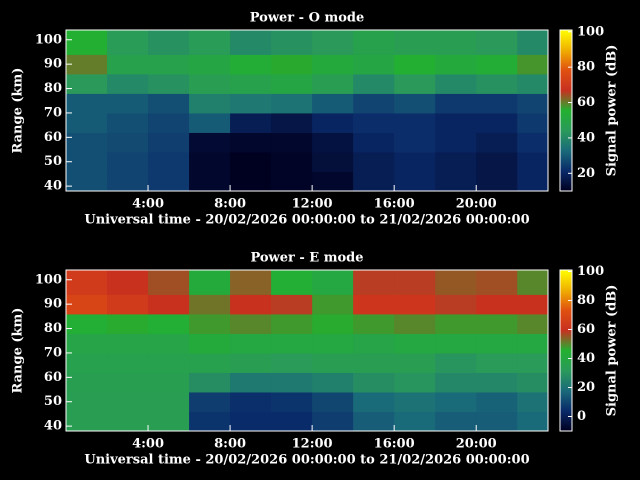 This screenshot has height=480, width=640. What do you see at coordinates (48, 279) in the screenshot?
I see `y-tick-label: 100` at bounding box center [48, 279].